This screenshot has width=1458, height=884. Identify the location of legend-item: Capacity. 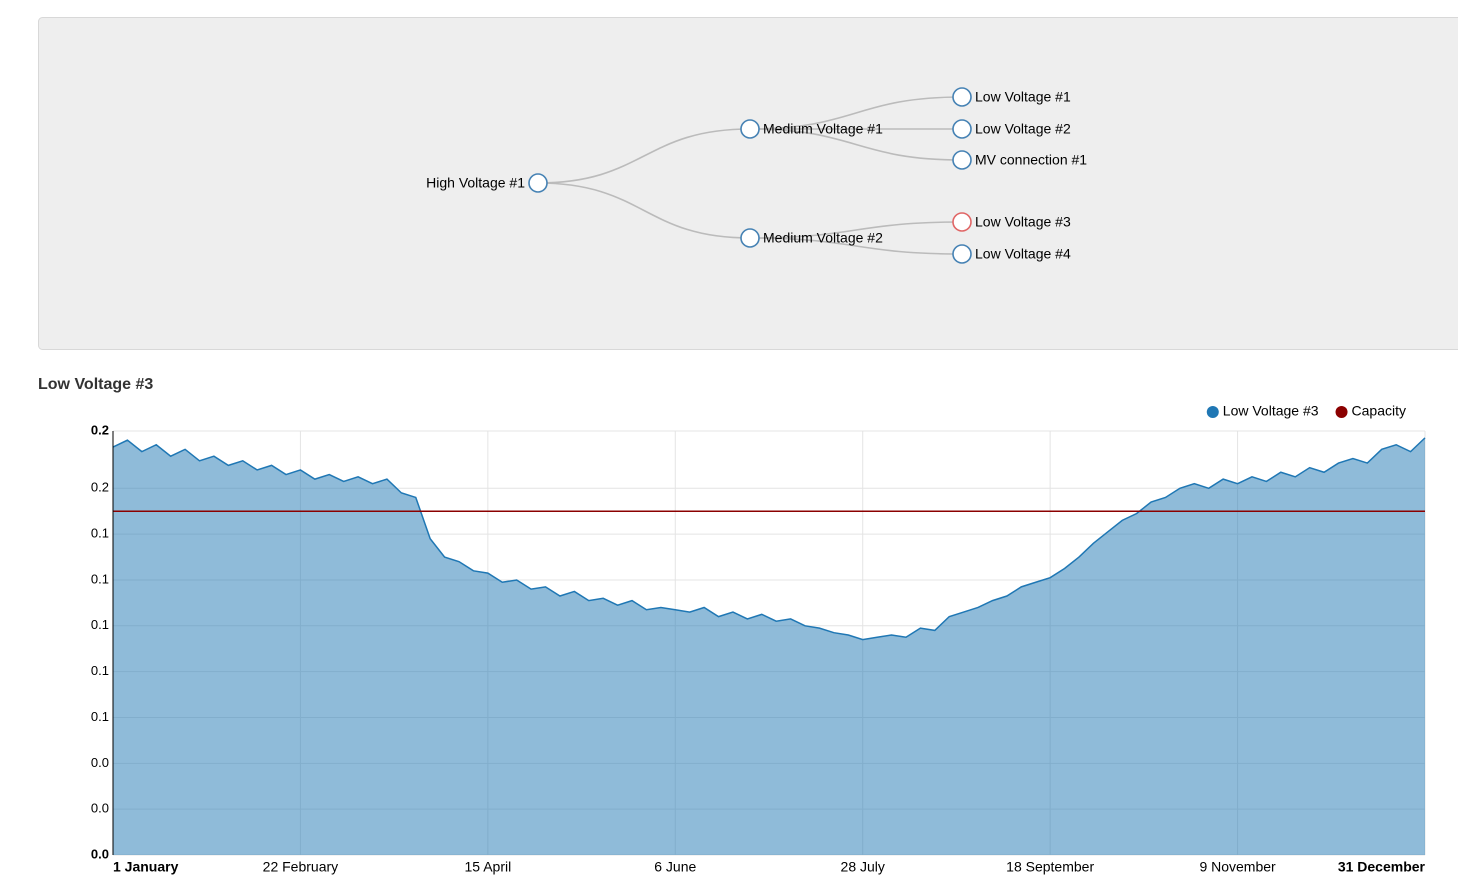
(1370, 411).